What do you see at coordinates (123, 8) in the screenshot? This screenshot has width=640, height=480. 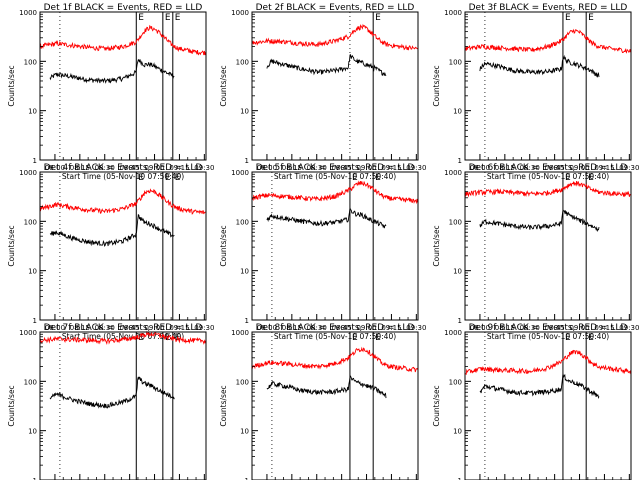 I see `panel-title: Det 1f BLACK = Events, RED = LLD` at bounding box center [123, 8].